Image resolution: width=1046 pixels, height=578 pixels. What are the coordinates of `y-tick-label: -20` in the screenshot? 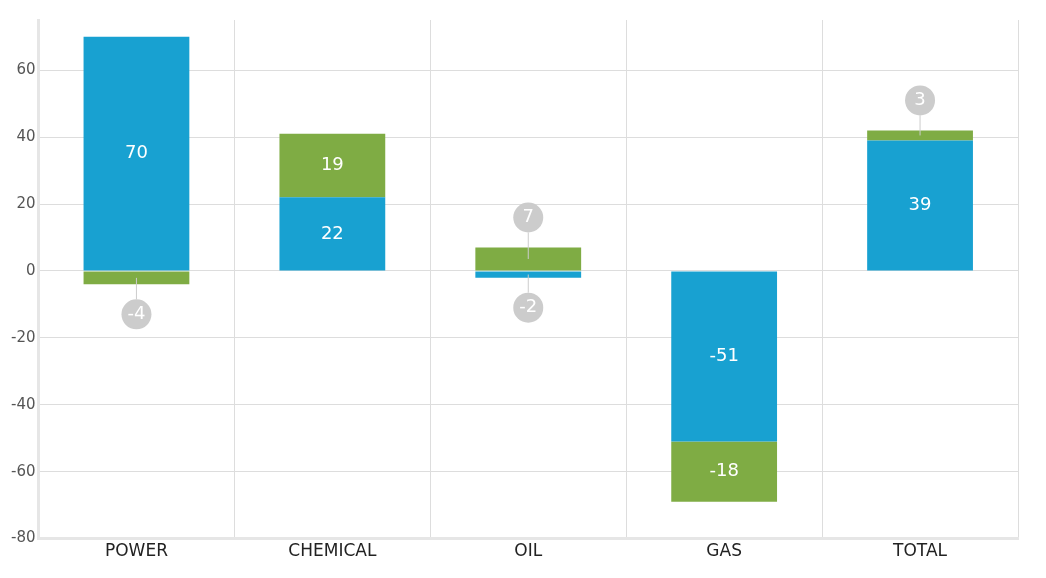 It's located at (23, 336).